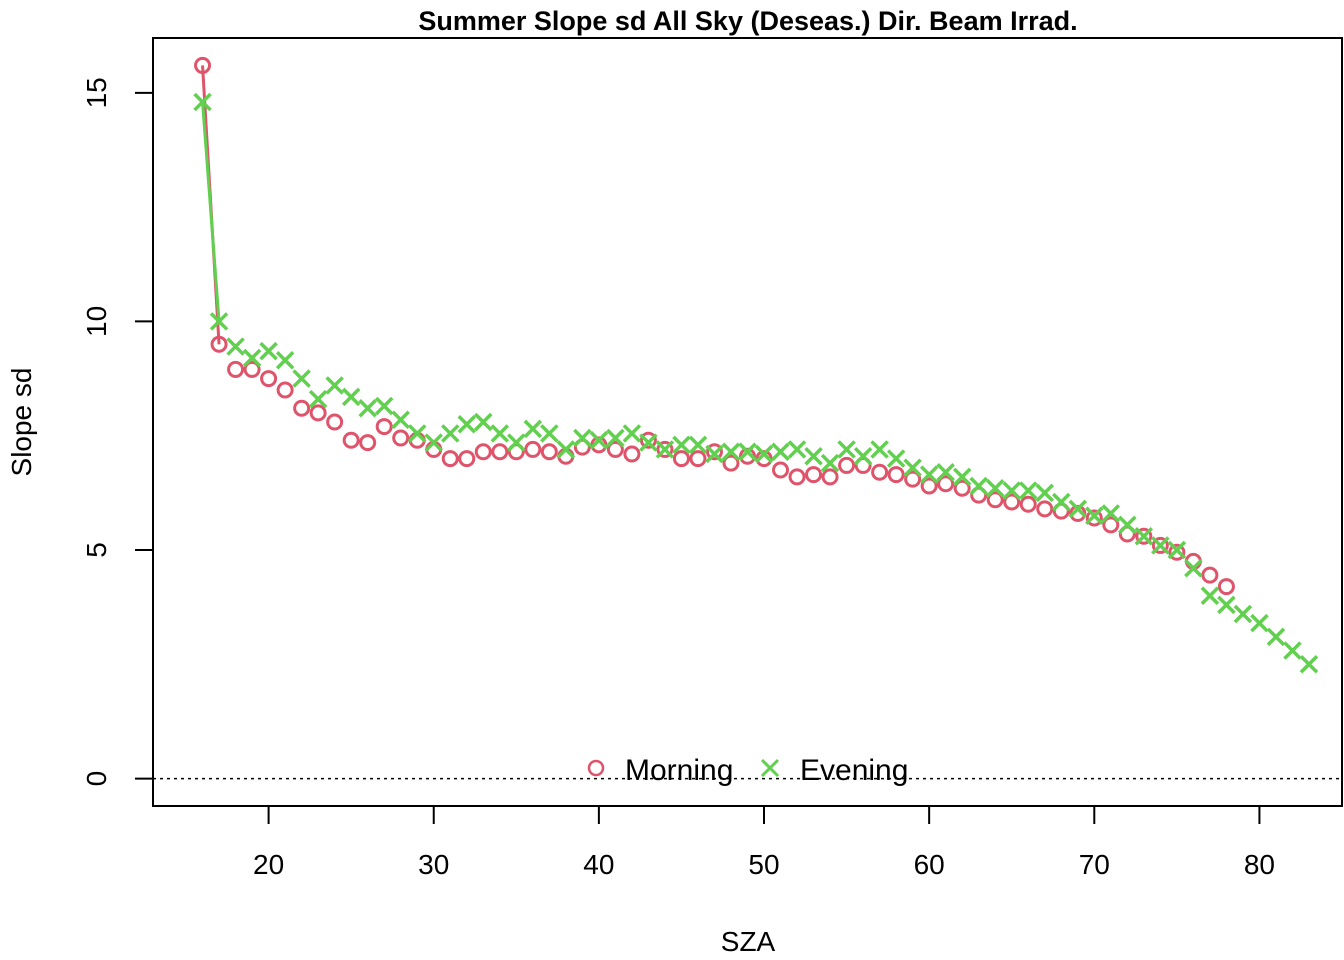 Image resolution: width=1344 pixels, height=960 pixels. What do you see at coordinates (268, 864) in the screenshot?
I see `x-tick-label: 20` at bounding box center [268, 864].